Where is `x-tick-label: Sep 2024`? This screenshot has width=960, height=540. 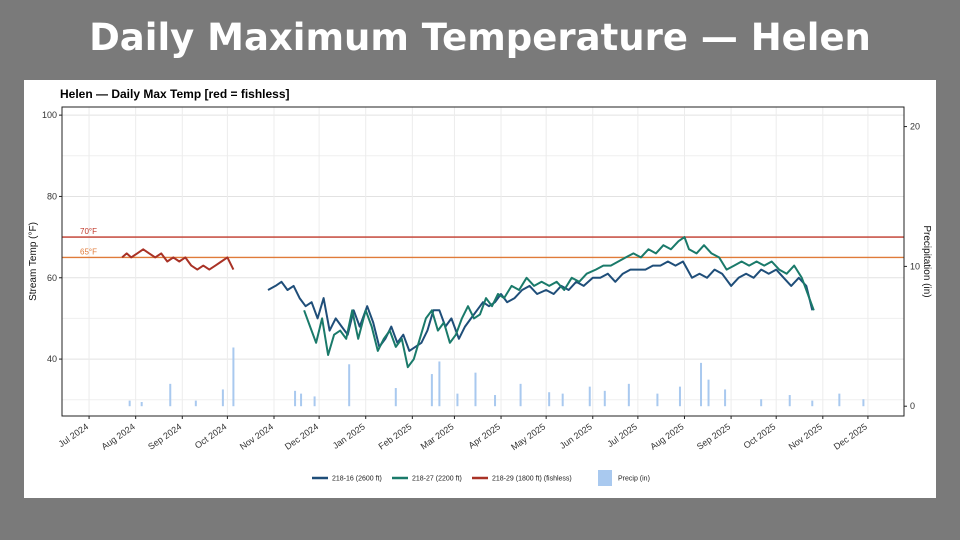
x-tick-label: Sep 2024 is located at coordinates (164, 436).